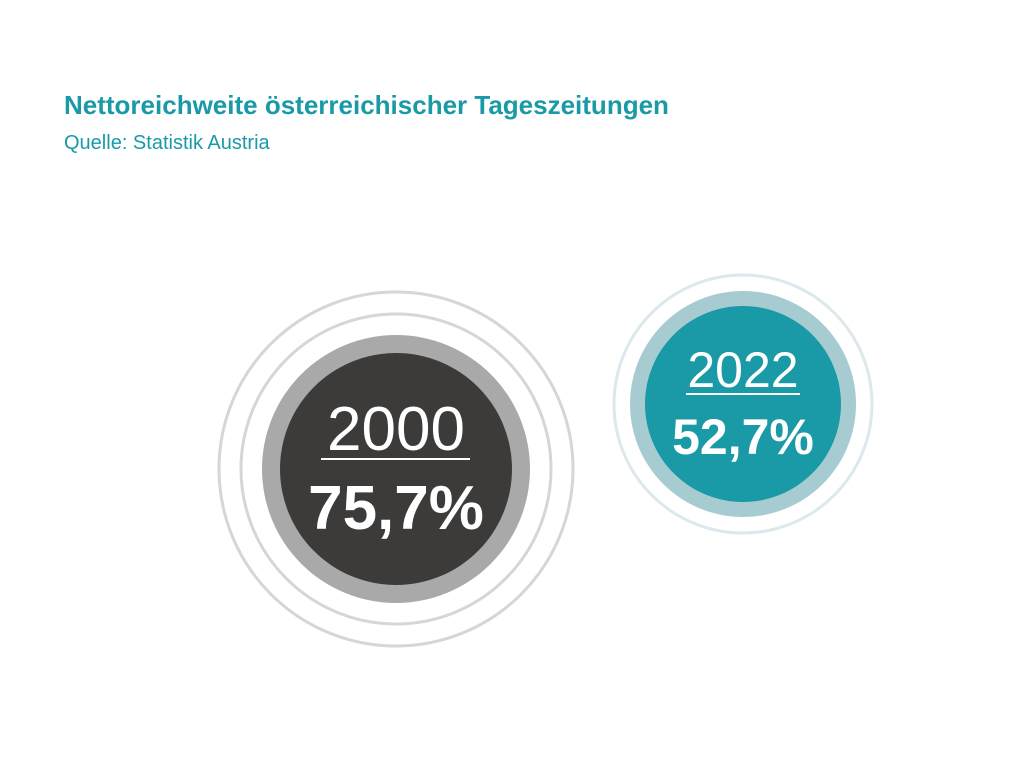  Describe the element at coordinates (742, 370) in the screenshot. I see `bubble-2022-year: 2022` at that location.